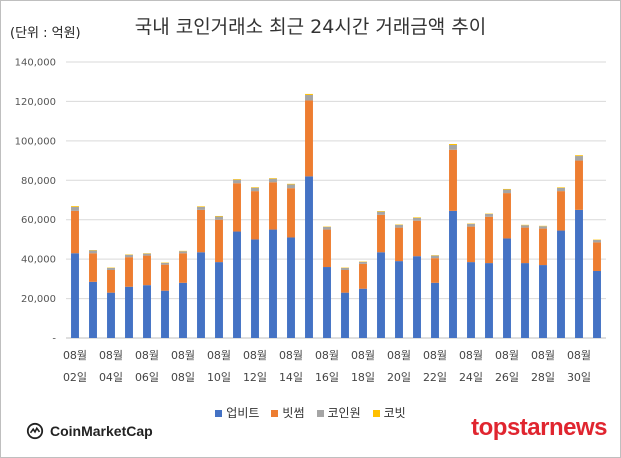 The image size is (621, 458). Describe the element at coordinates (399, 377) in the screenshot. I see `x-tick-day: 20일` at that location.